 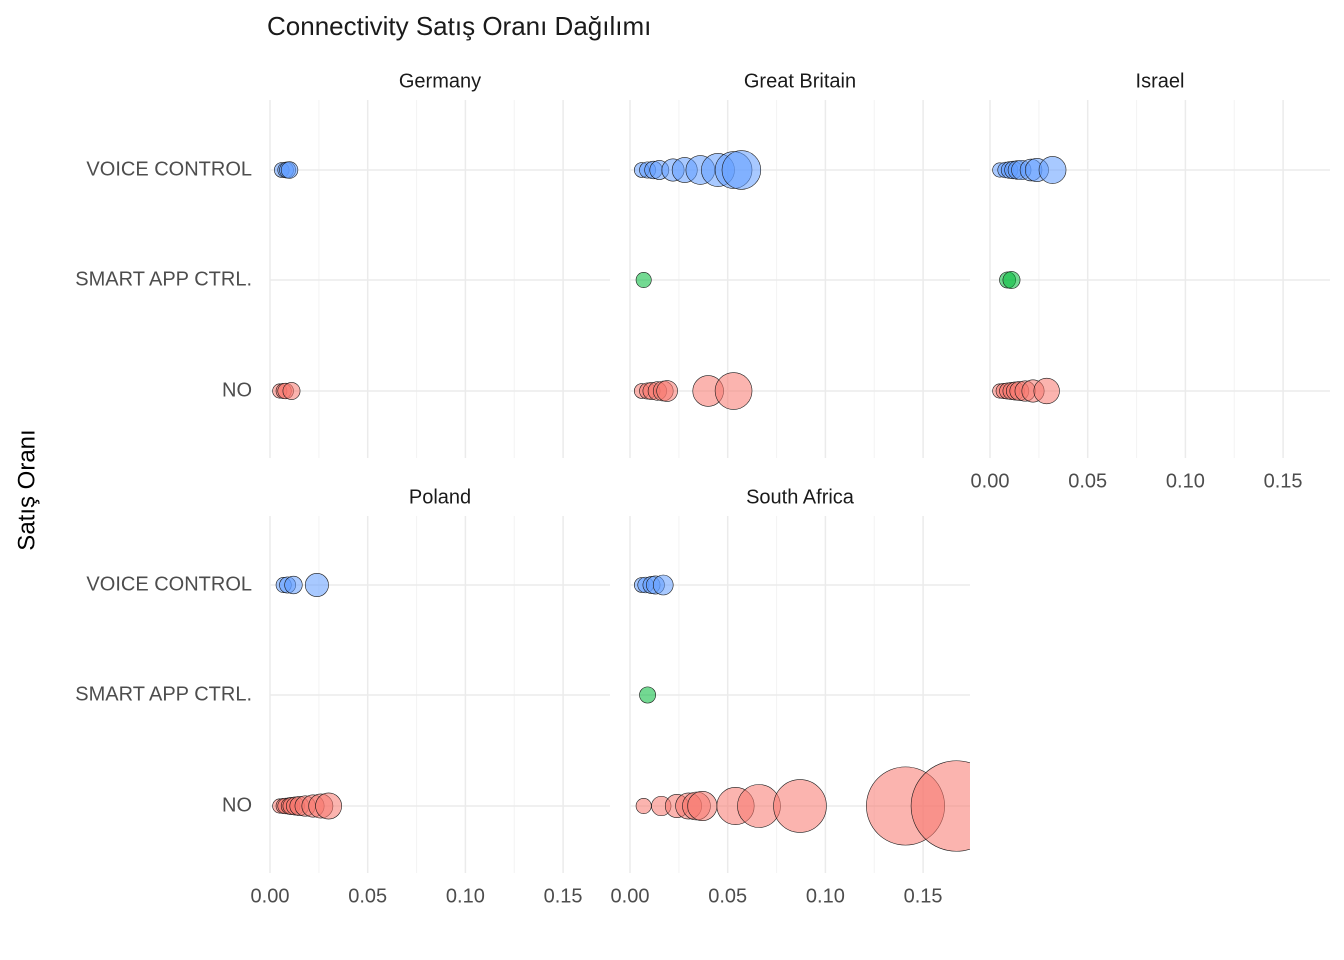 I want to click on panel: Israel 0.00 0.05 0.10 0.15, so click(x=1150, y=281).